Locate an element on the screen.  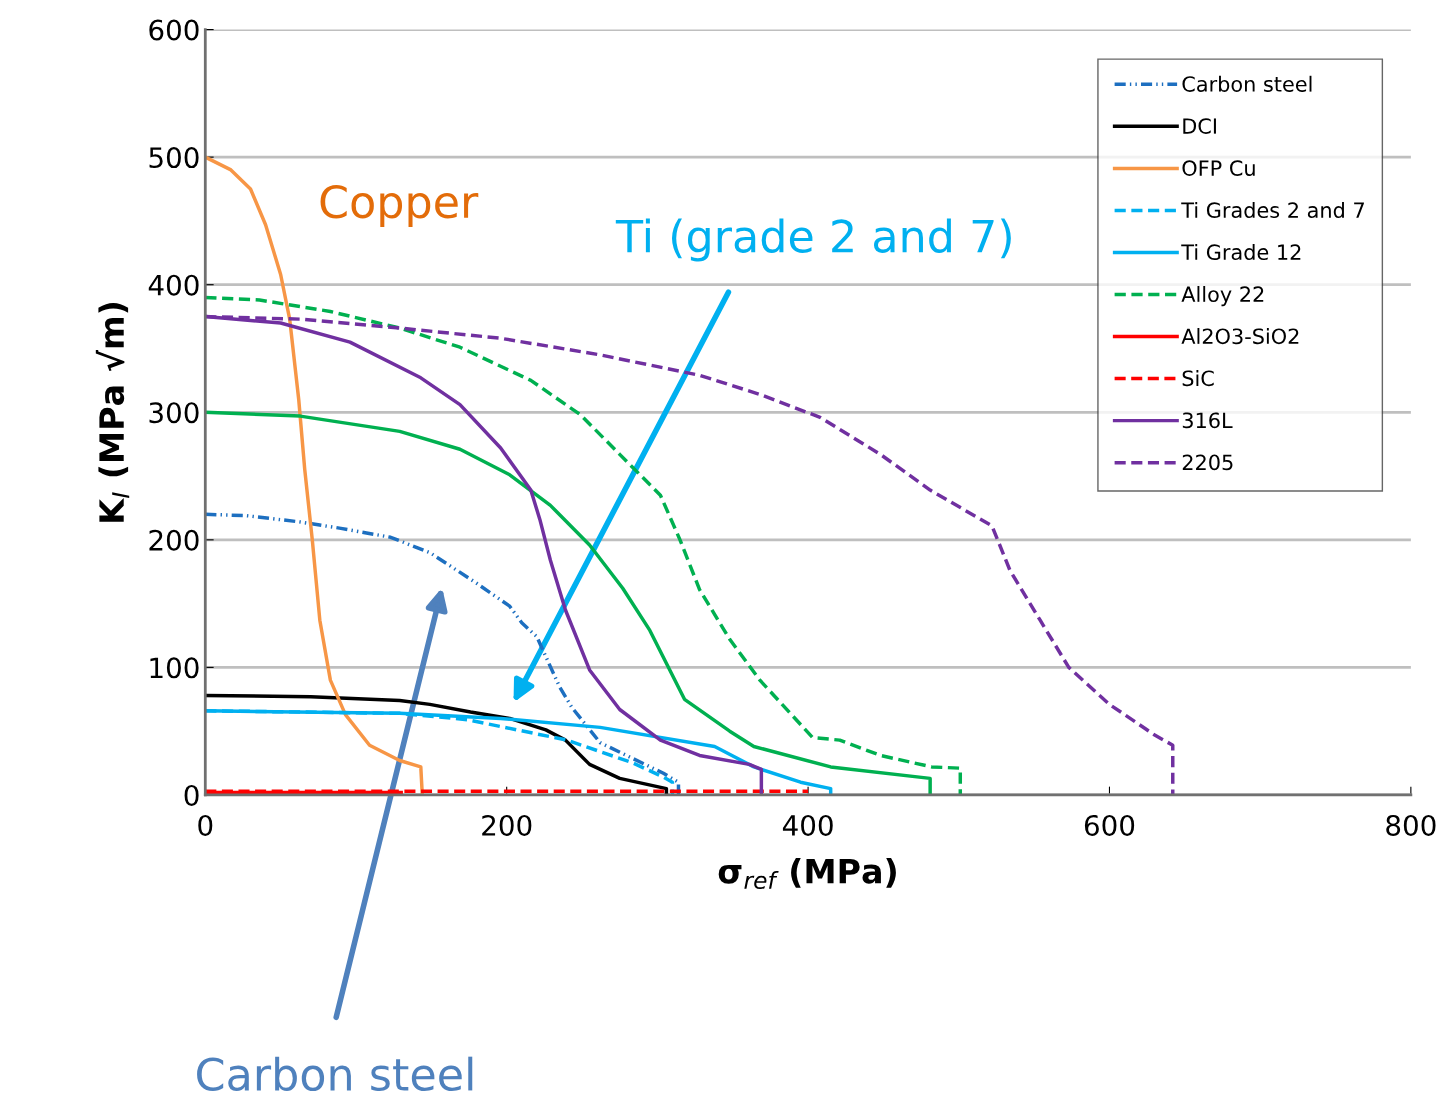
legend-label: 2205 is located at coordinates (1207, 462).